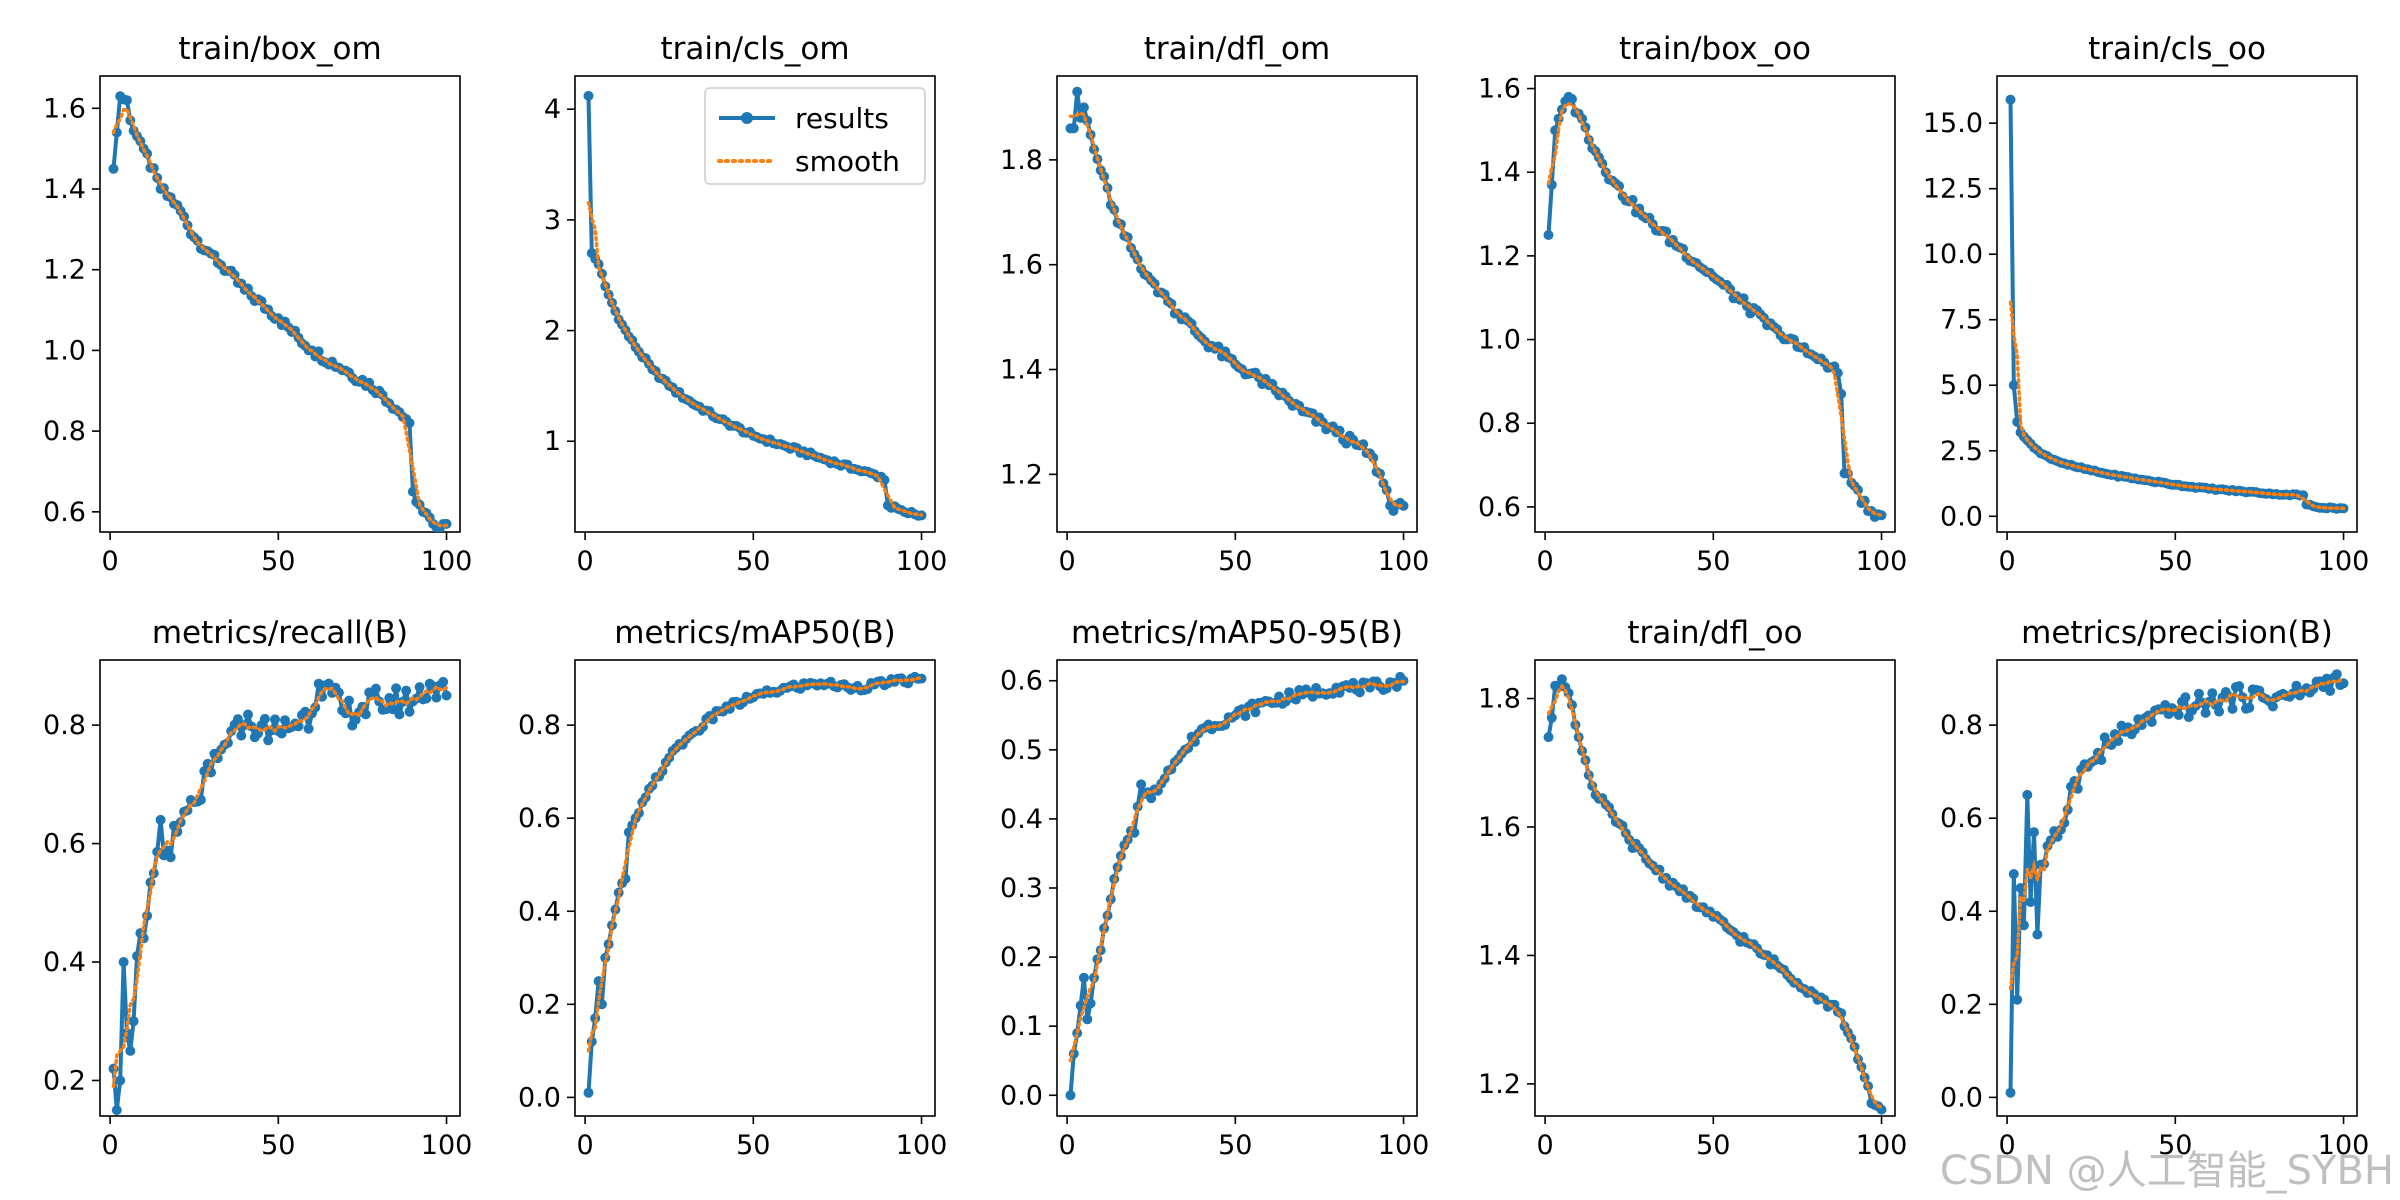  Describe the element at coordinates (1021, 888) in the screenshot. I see `y-tick-label: 0.3` at that location.